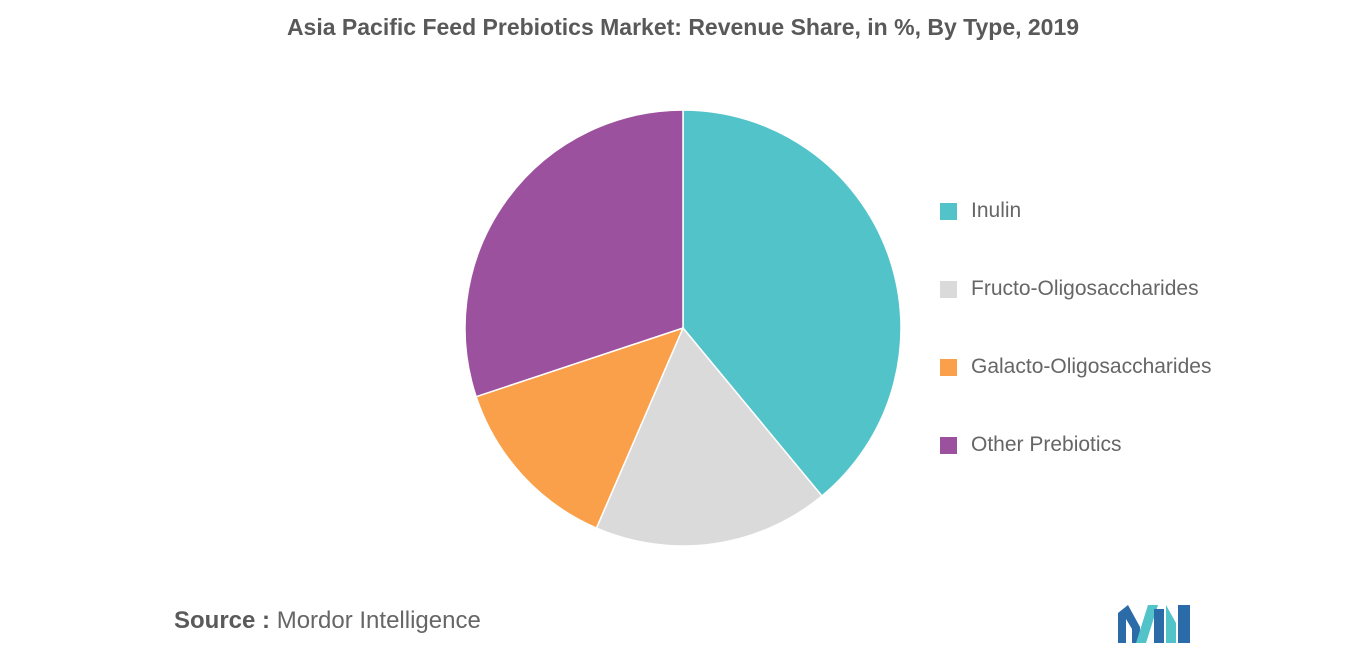 The image size is (1366, 655). I want to click on pie-slice-galacto-oligosaccharides, so click(580, 428).